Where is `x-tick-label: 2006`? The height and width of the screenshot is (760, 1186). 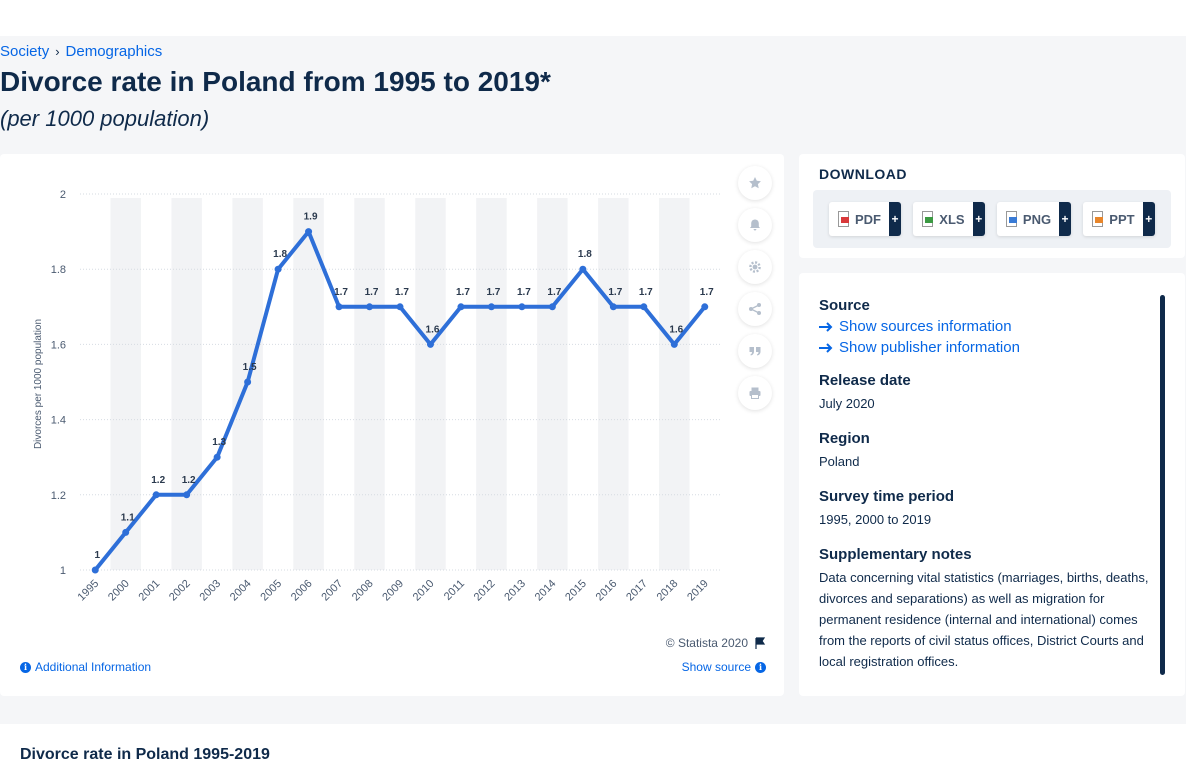
x-tick-label: 2006 is located at coordinates (302, 591).